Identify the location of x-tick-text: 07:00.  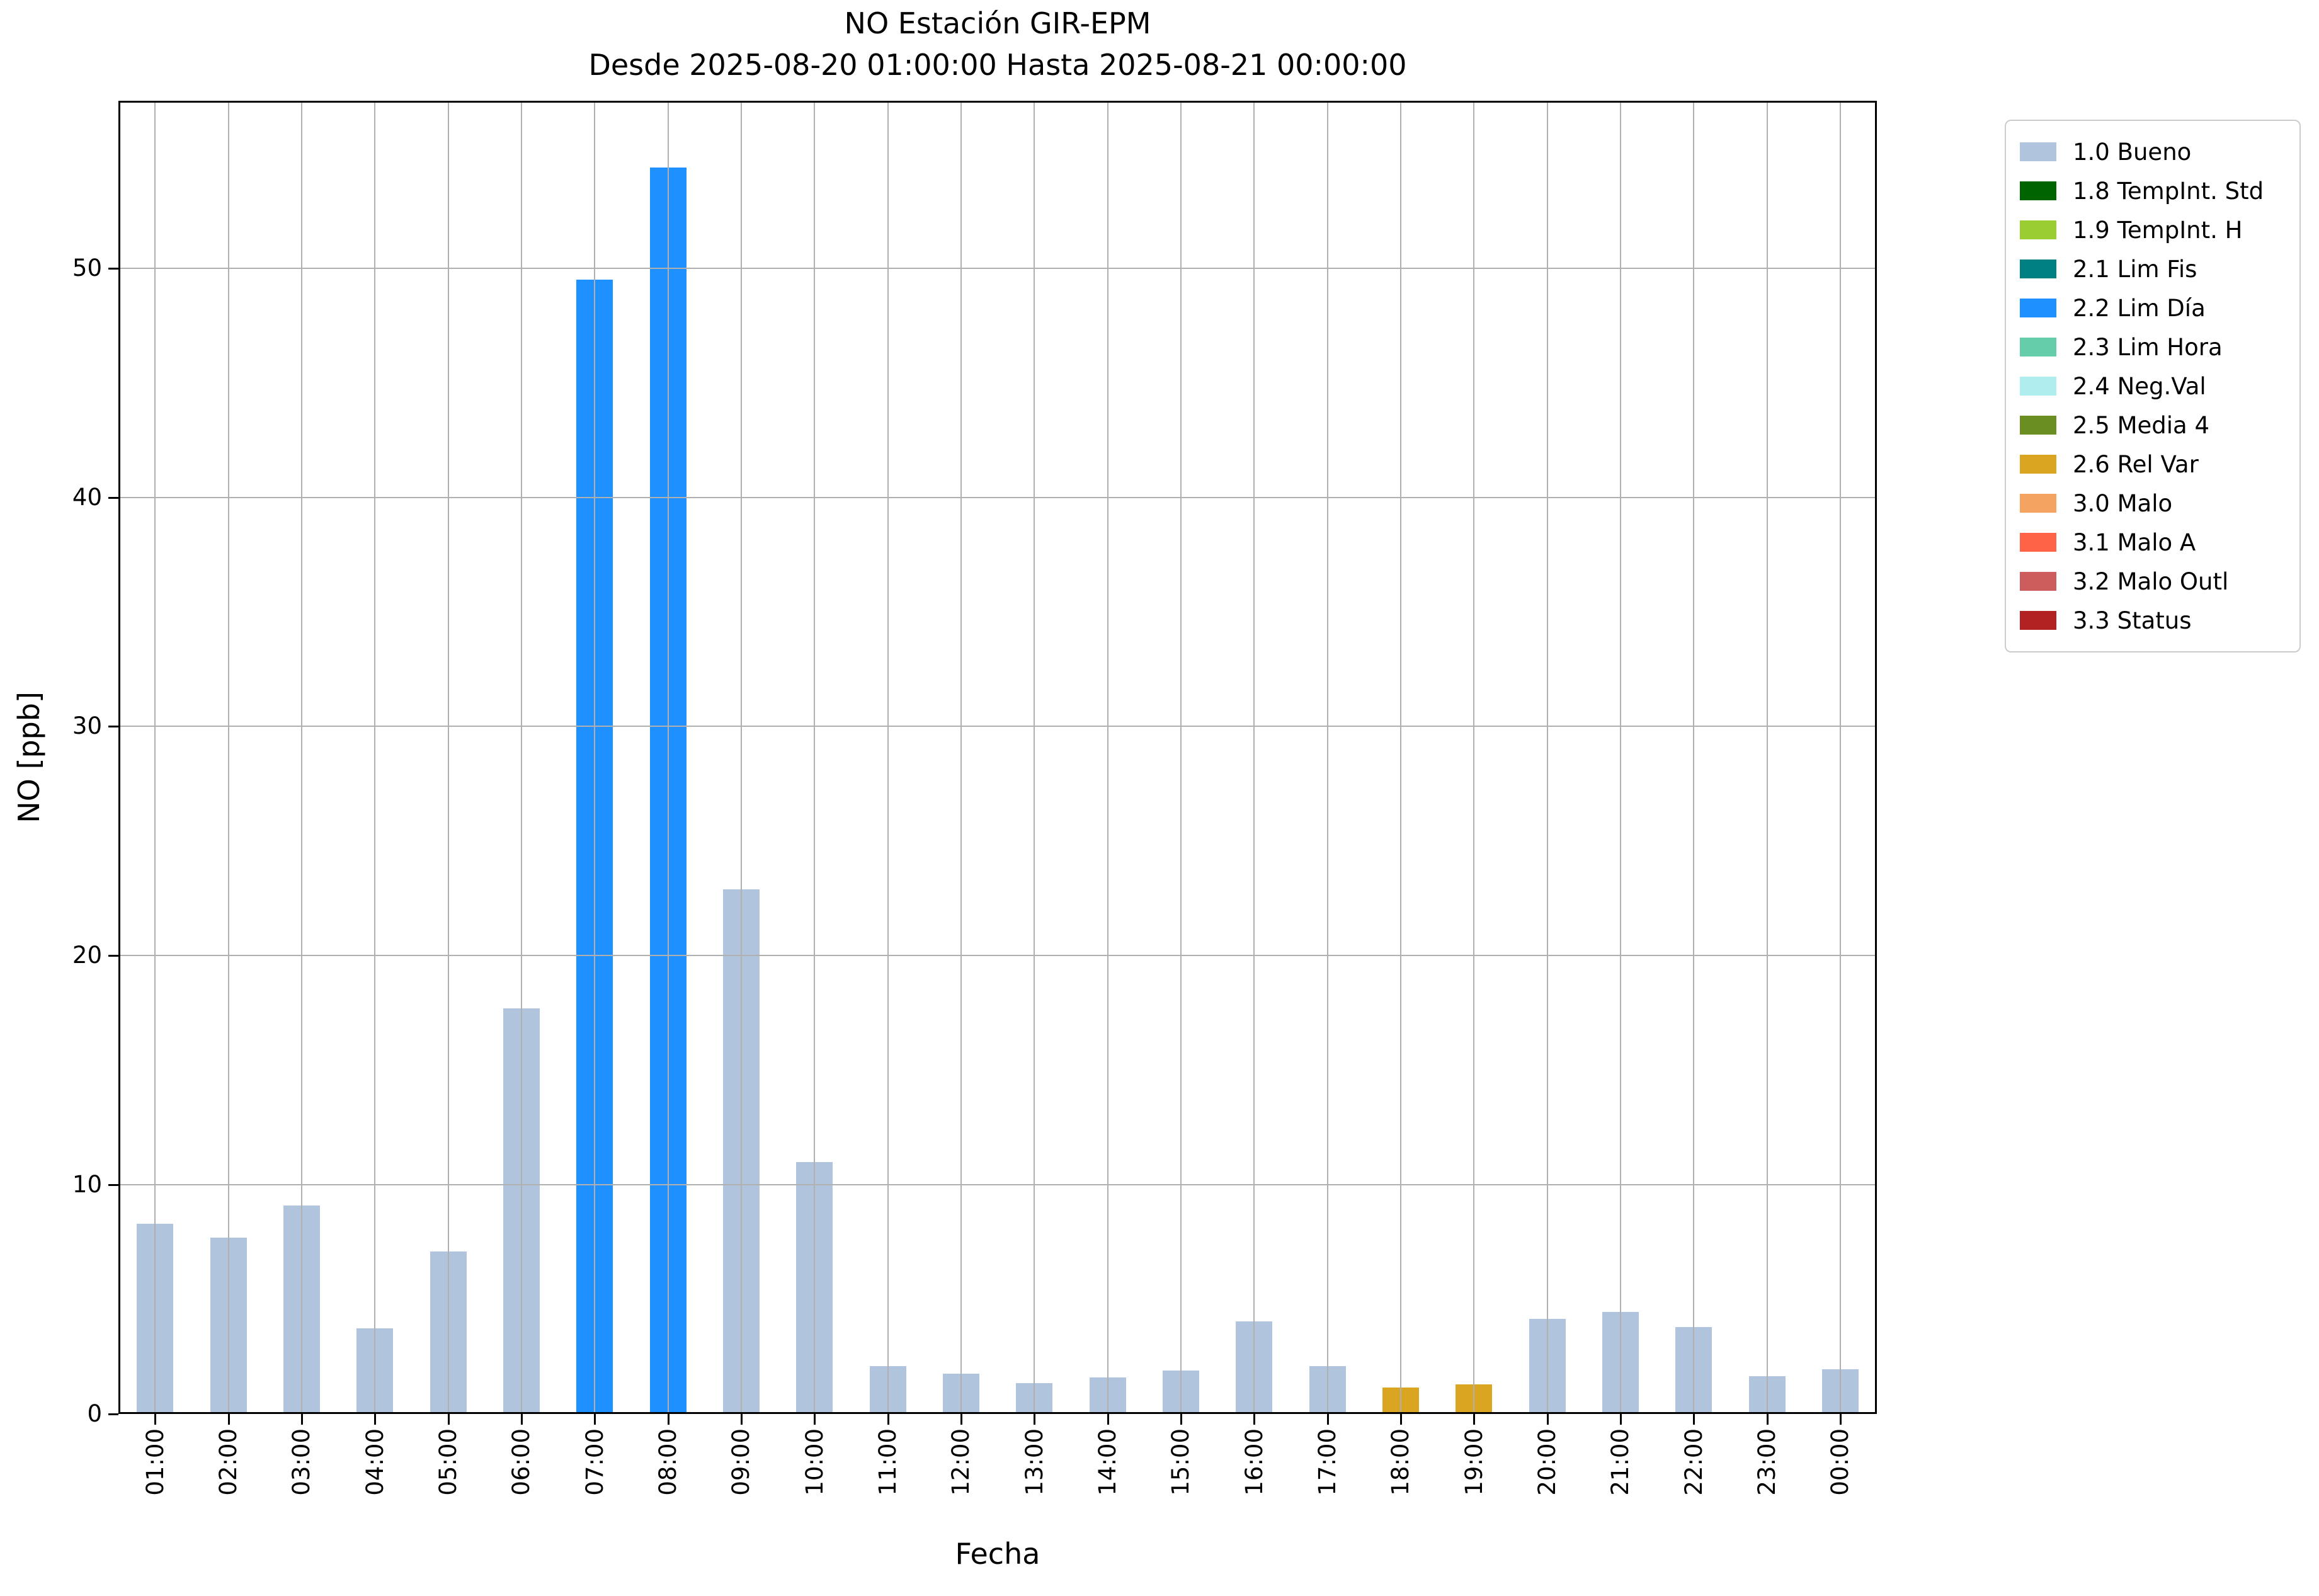
(594, 1462).